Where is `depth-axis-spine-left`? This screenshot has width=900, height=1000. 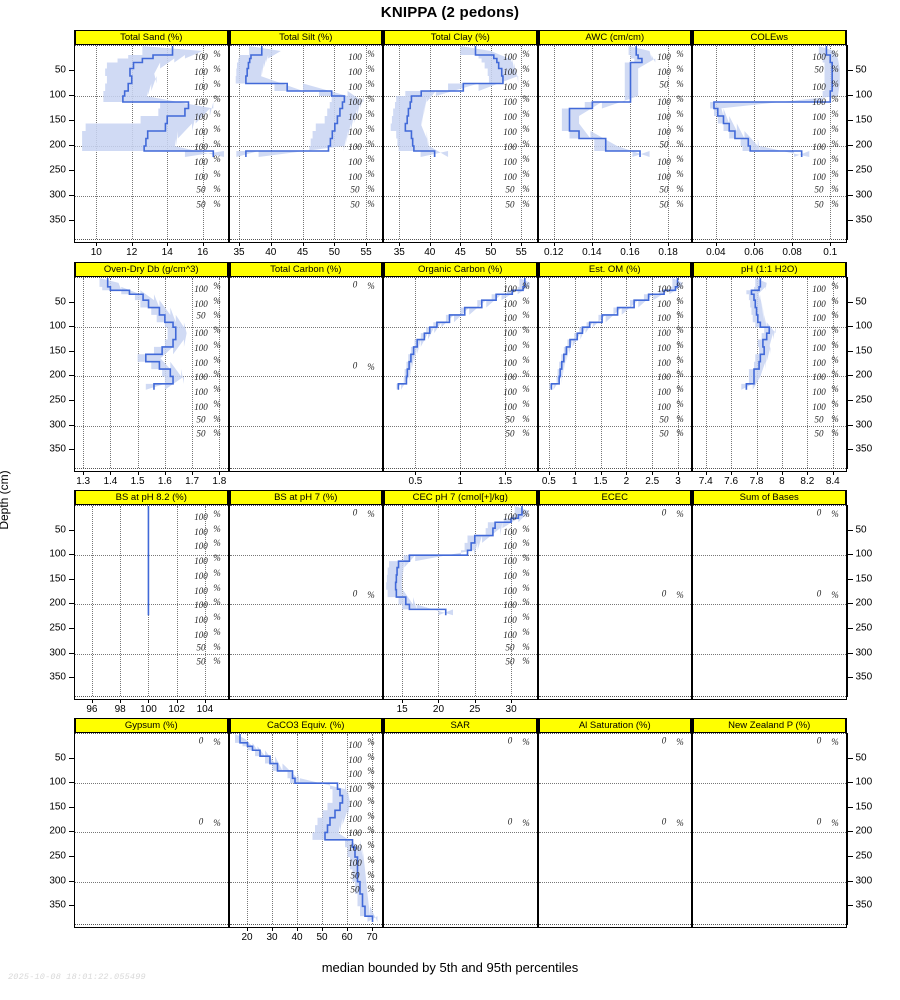 depth-axis-spine-left is located at coordinates (74, 142).